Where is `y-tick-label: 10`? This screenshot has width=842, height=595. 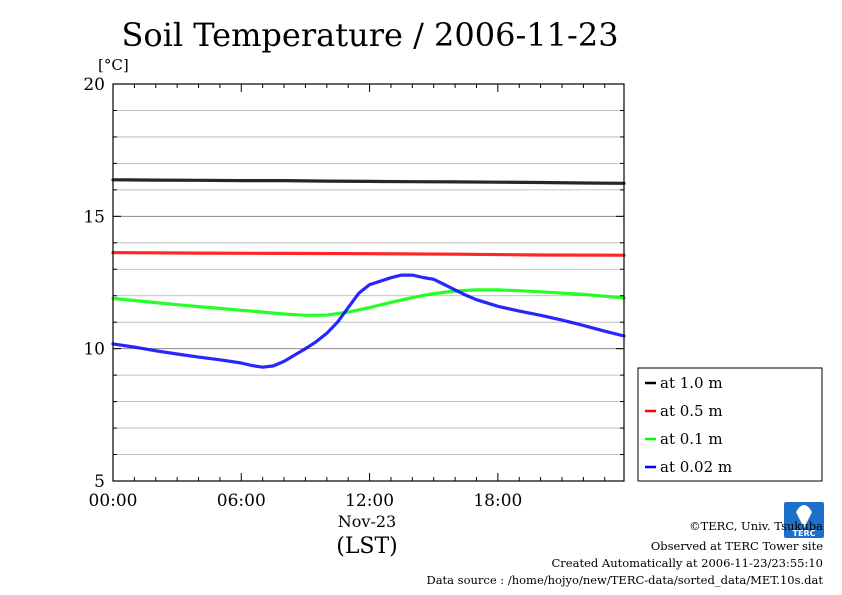
y-tick-label: 10 is located at coordinates (94, 350).